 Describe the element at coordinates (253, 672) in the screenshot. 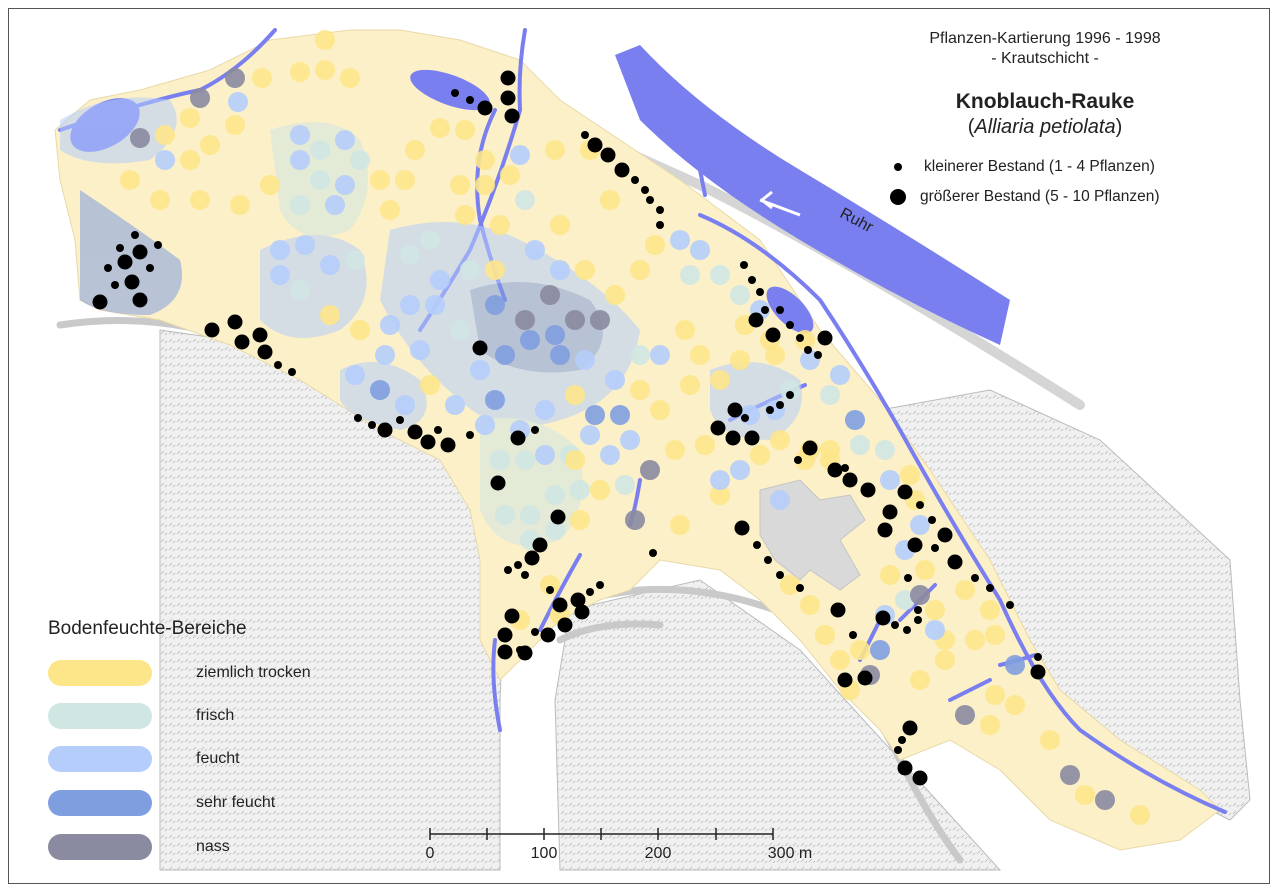

I see `legend-label-dry: ziemlich trocken` at that location.